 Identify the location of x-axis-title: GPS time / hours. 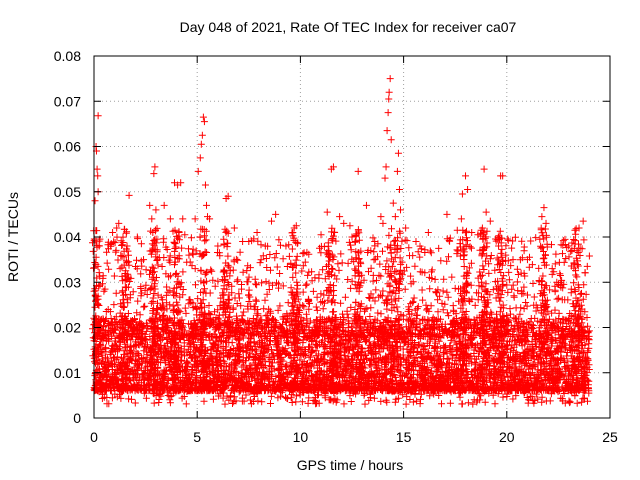
(350, 465).